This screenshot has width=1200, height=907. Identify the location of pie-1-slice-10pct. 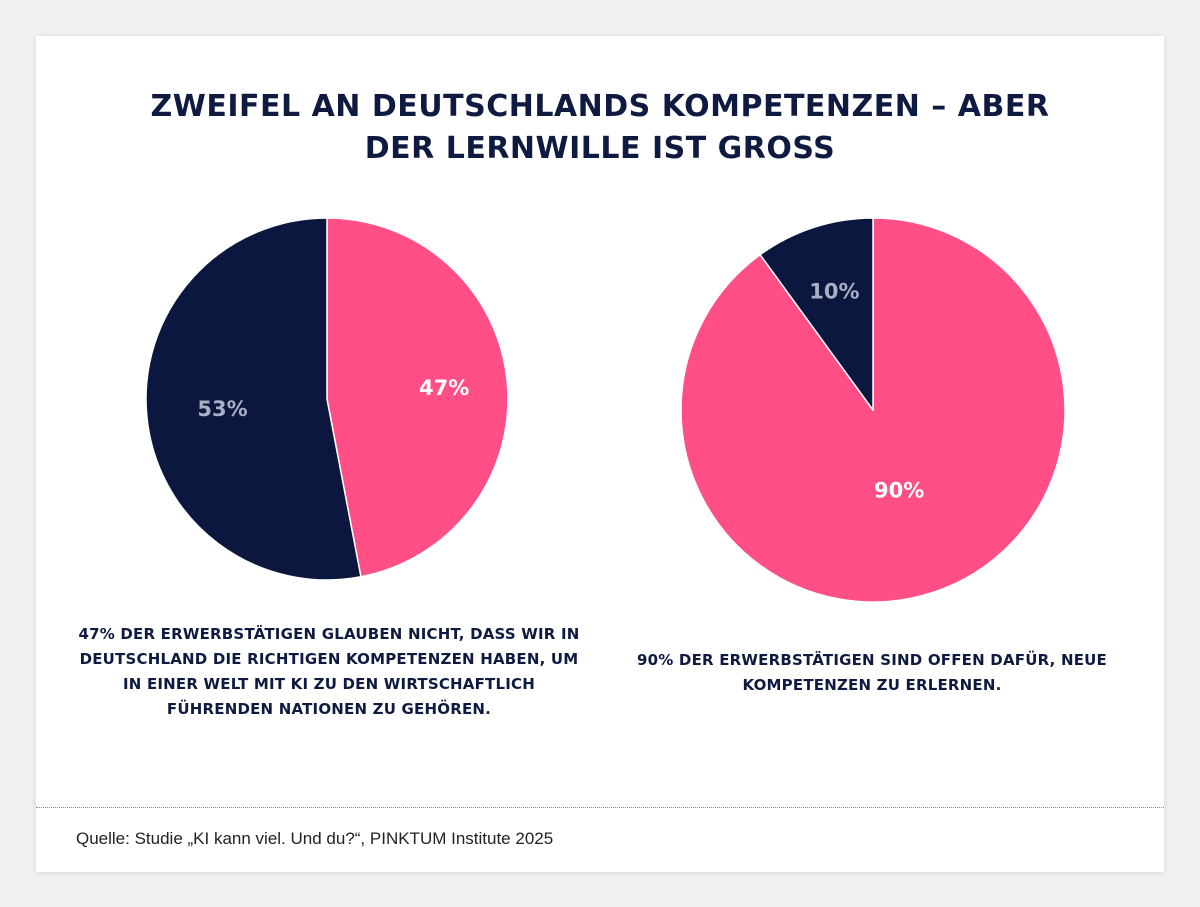
(816, 314).